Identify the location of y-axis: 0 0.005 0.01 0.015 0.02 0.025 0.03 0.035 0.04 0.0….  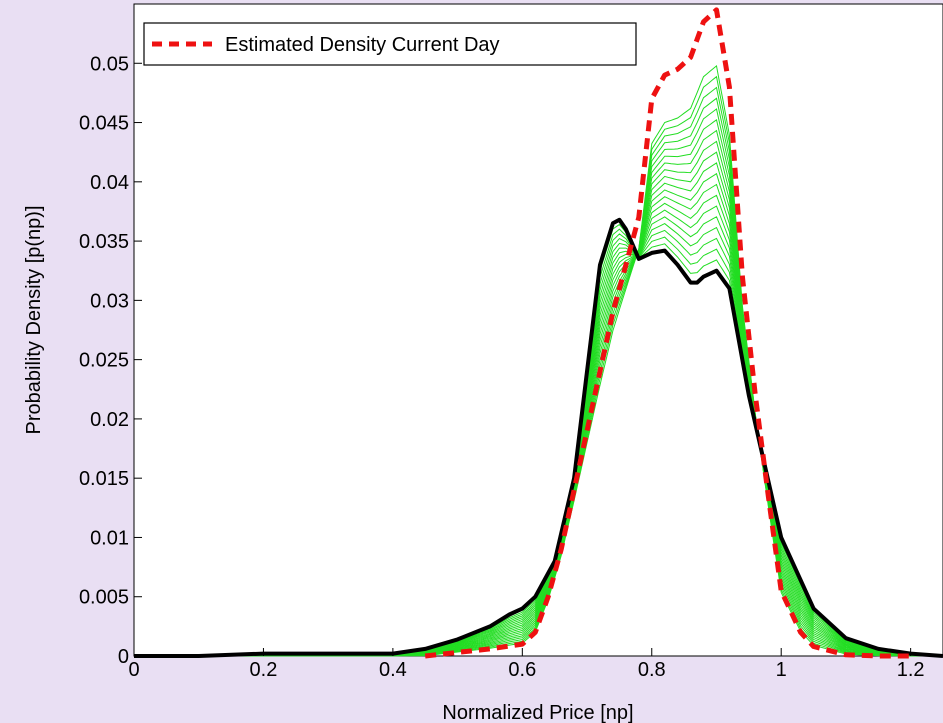
(110, 360).